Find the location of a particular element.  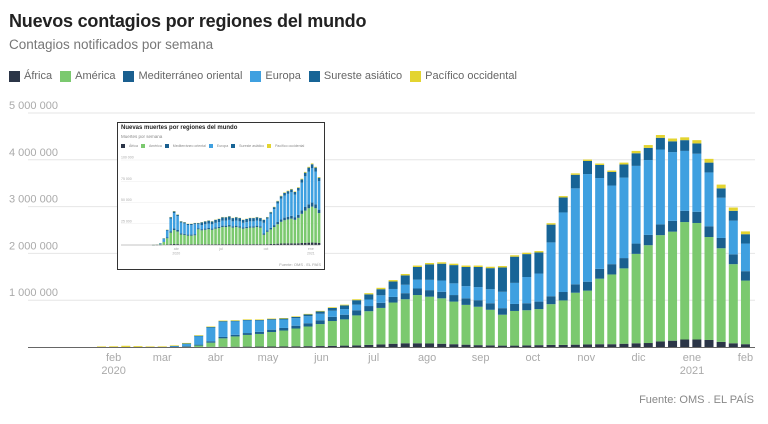

x-tick-label: jul is located at coordinates (373, 358).